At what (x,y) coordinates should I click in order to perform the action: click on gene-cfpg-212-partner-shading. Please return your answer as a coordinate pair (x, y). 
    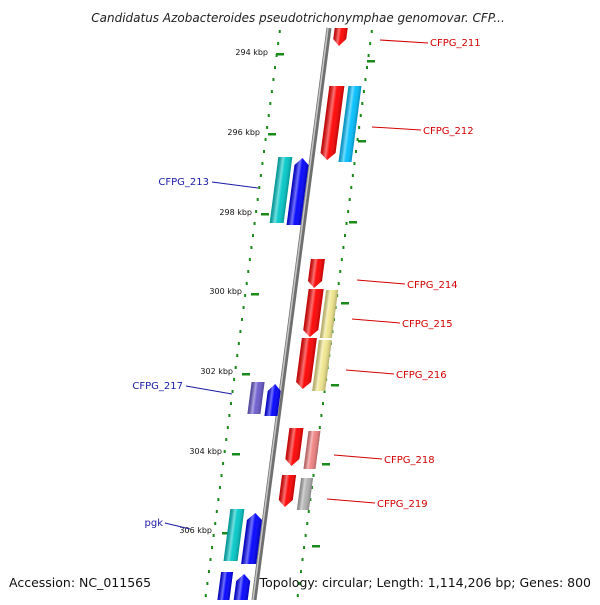
    Looking at the image, I should click on (350, 124).